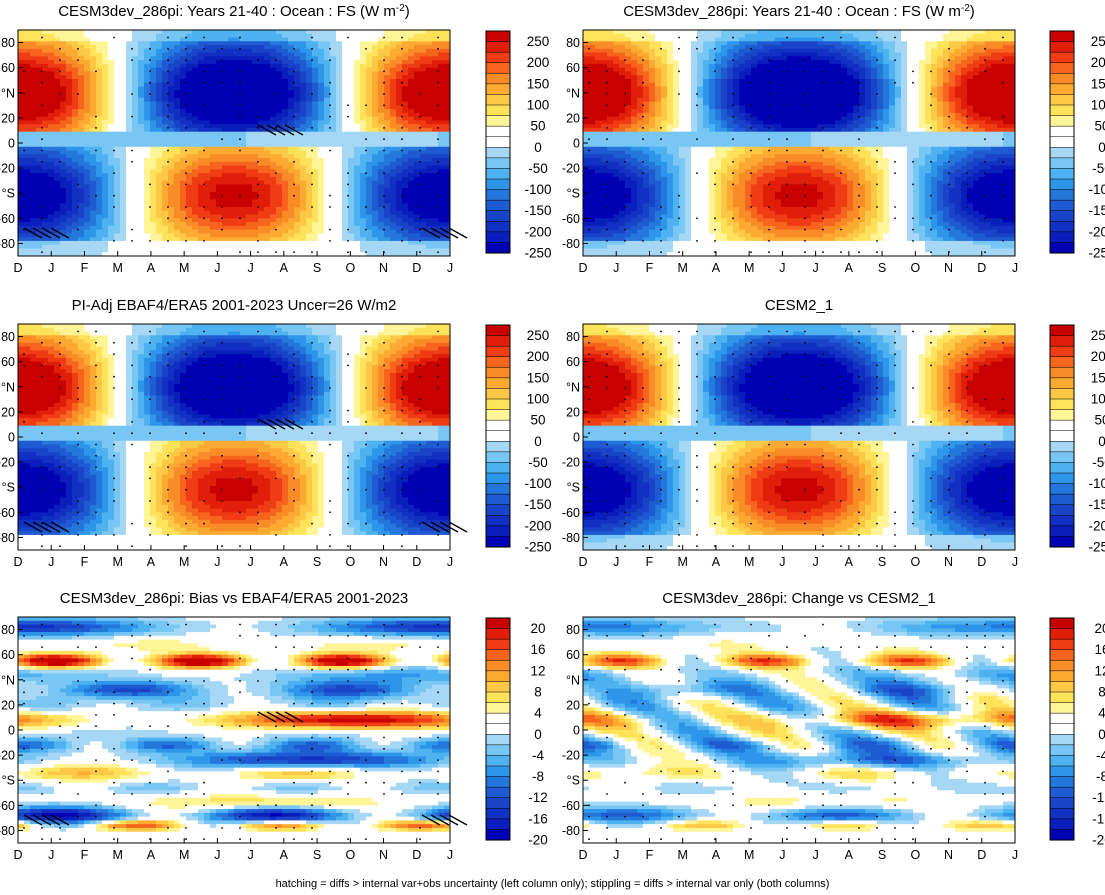 This screenshot has width=1105, height=895. I want to click on colorbar-box, so click(498, 121).